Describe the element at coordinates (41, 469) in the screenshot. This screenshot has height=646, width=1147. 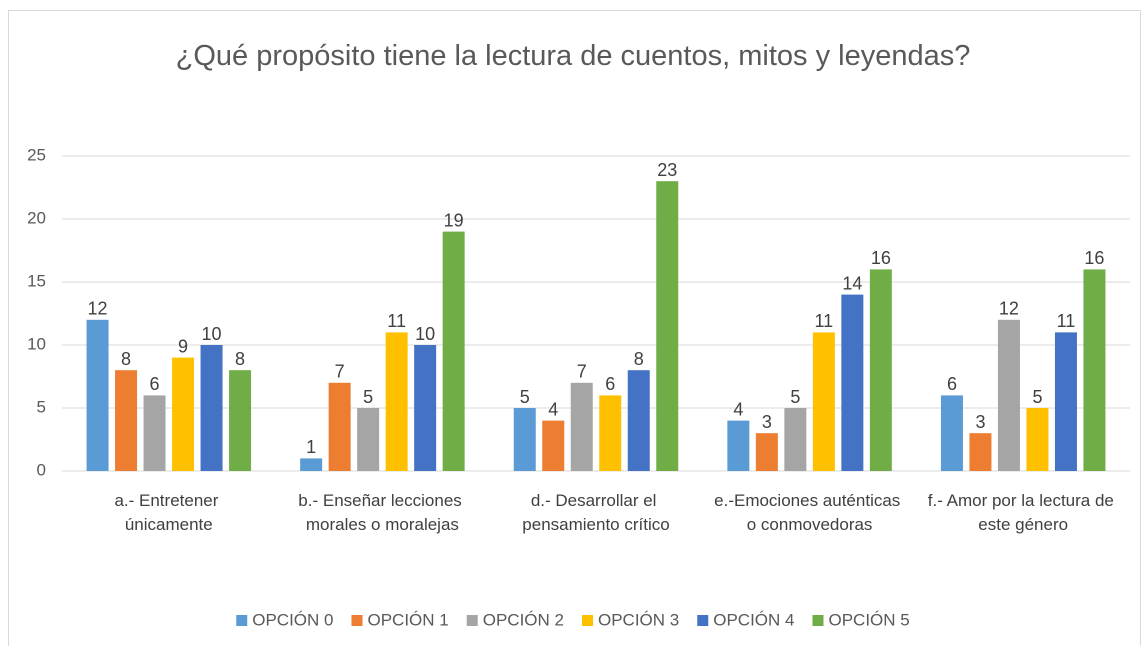
I see `y-tick-label: 0` at that location.